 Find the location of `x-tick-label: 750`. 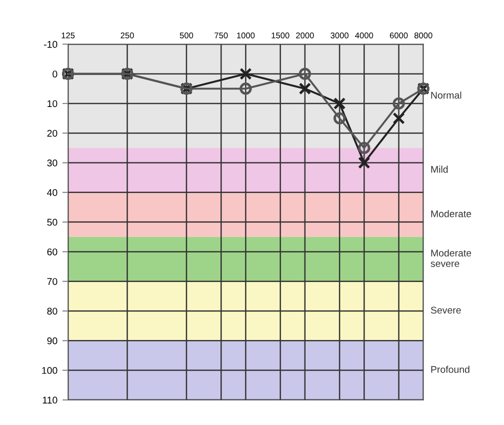

x-tick-label: 750 is located at coordinates (221, 35).